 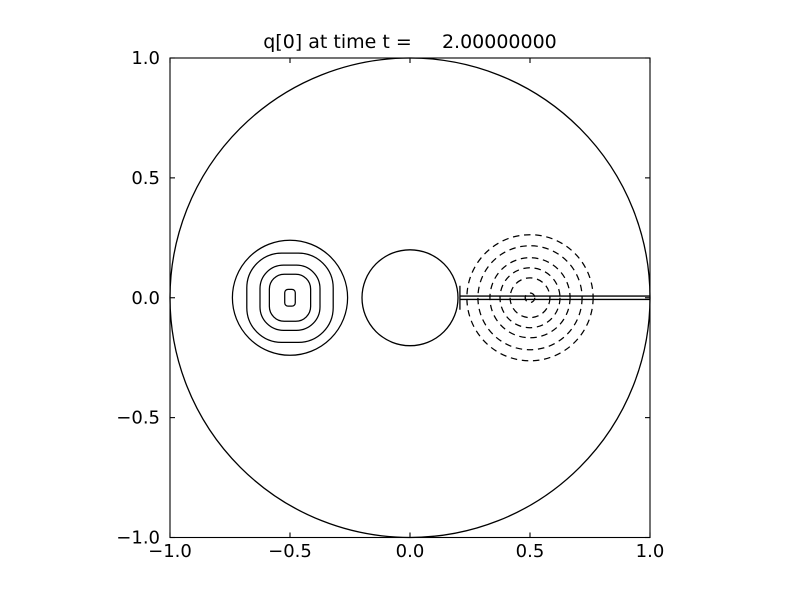 I want to click on y-tick-label: −1.0, so click(x=138, y=538).